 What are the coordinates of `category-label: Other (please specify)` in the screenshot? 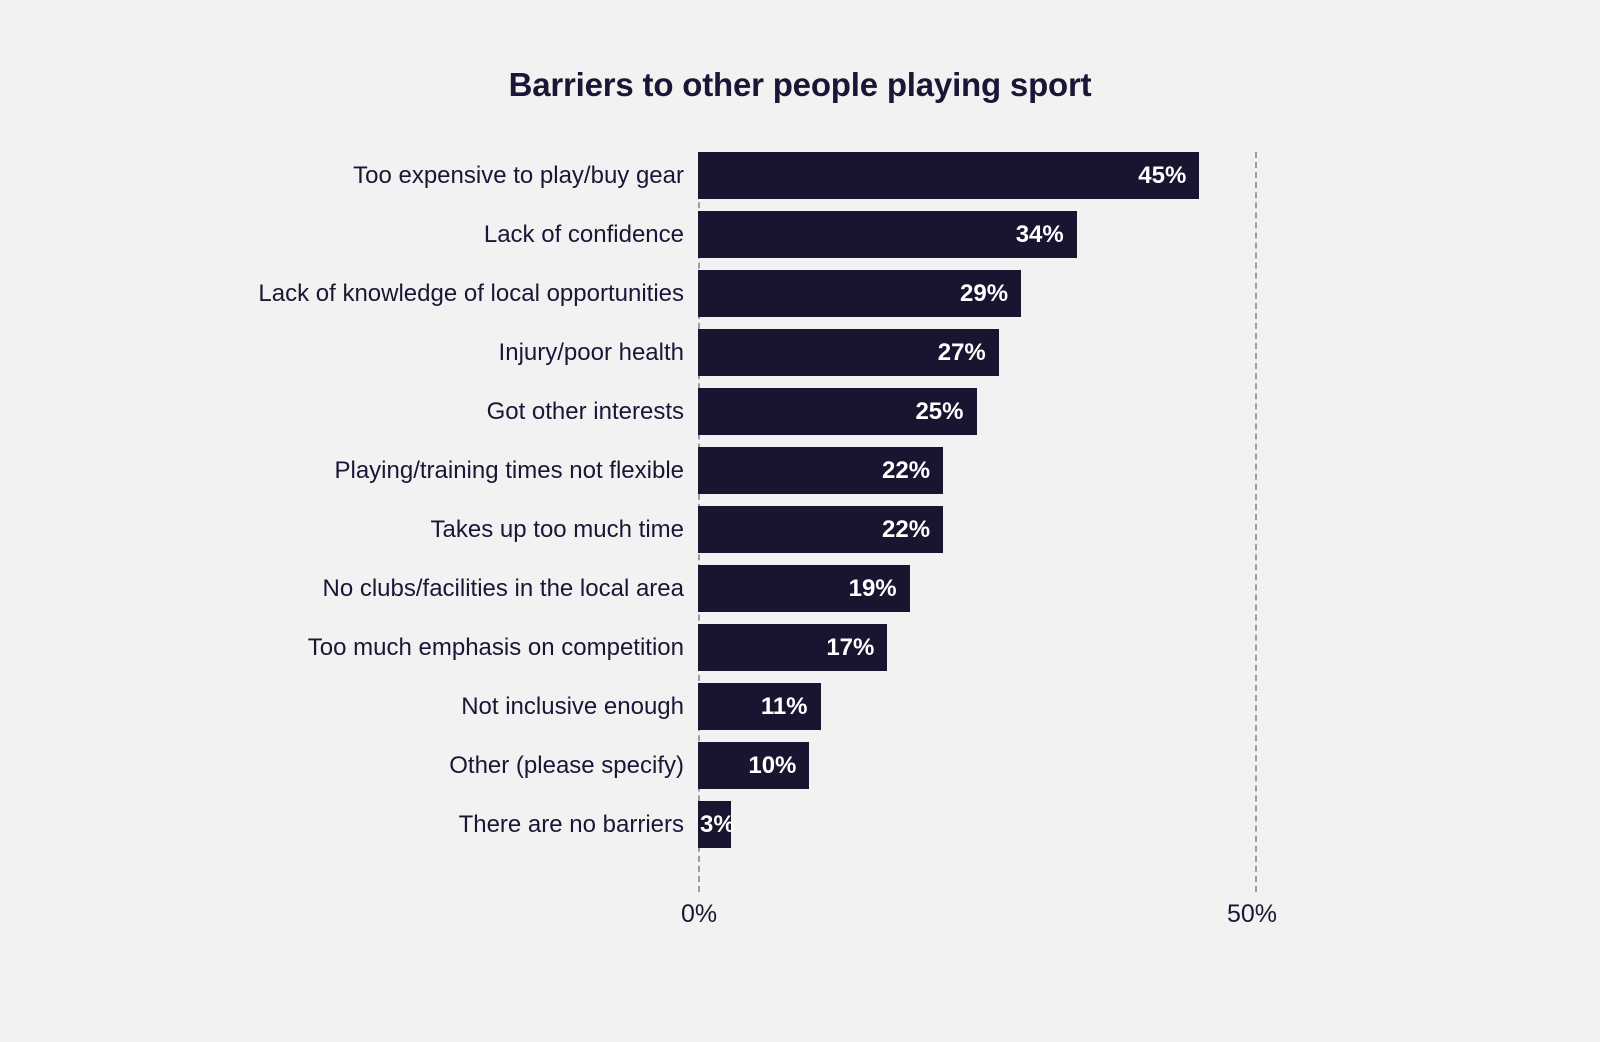 It's located at (566, 765).